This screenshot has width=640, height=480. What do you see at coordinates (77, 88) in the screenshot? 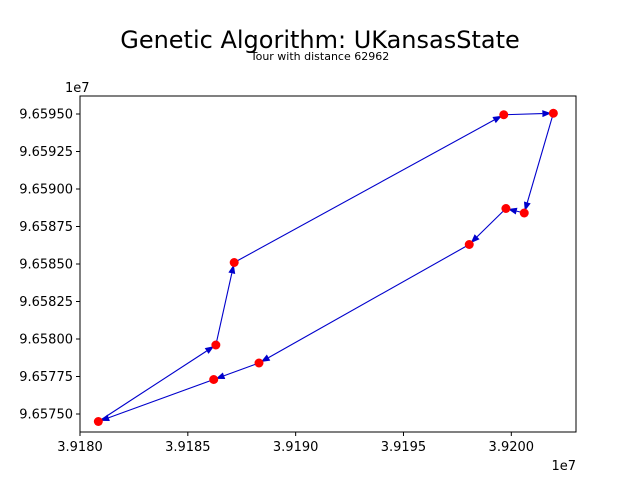
I see `y-offset-label: 1e7` at bounding box center [77, 88].